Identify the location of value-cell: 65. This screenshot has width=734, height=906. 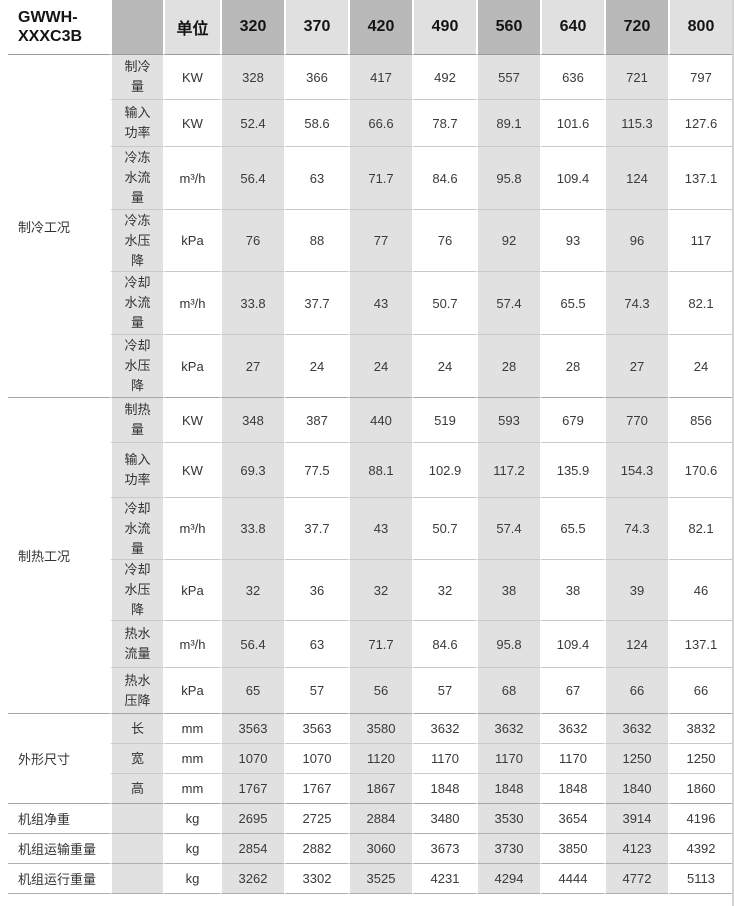
(252, 691).